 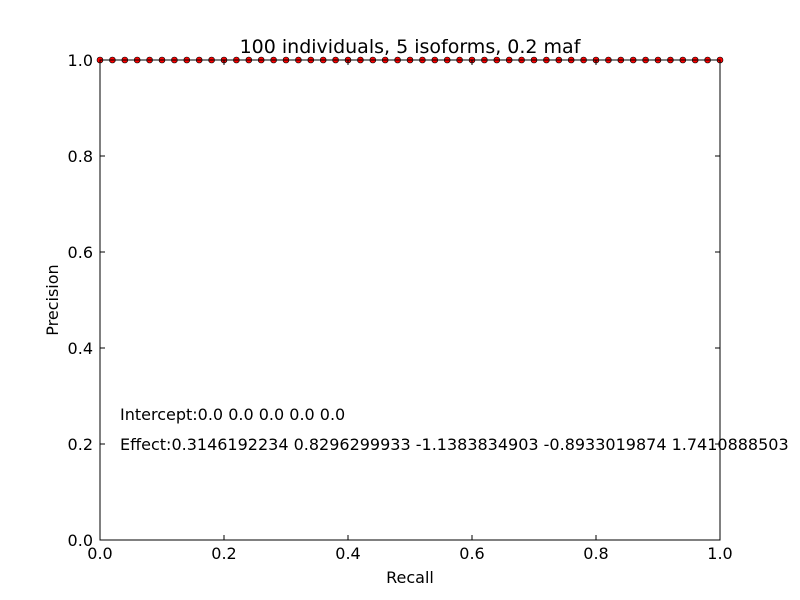 What do you see at coordinates (232, 414) in the screenshot?
I see `intercept-annotation: Intercept:0.0 0.0 0.0 0.0 0.0` at bounding box center [232, 414].